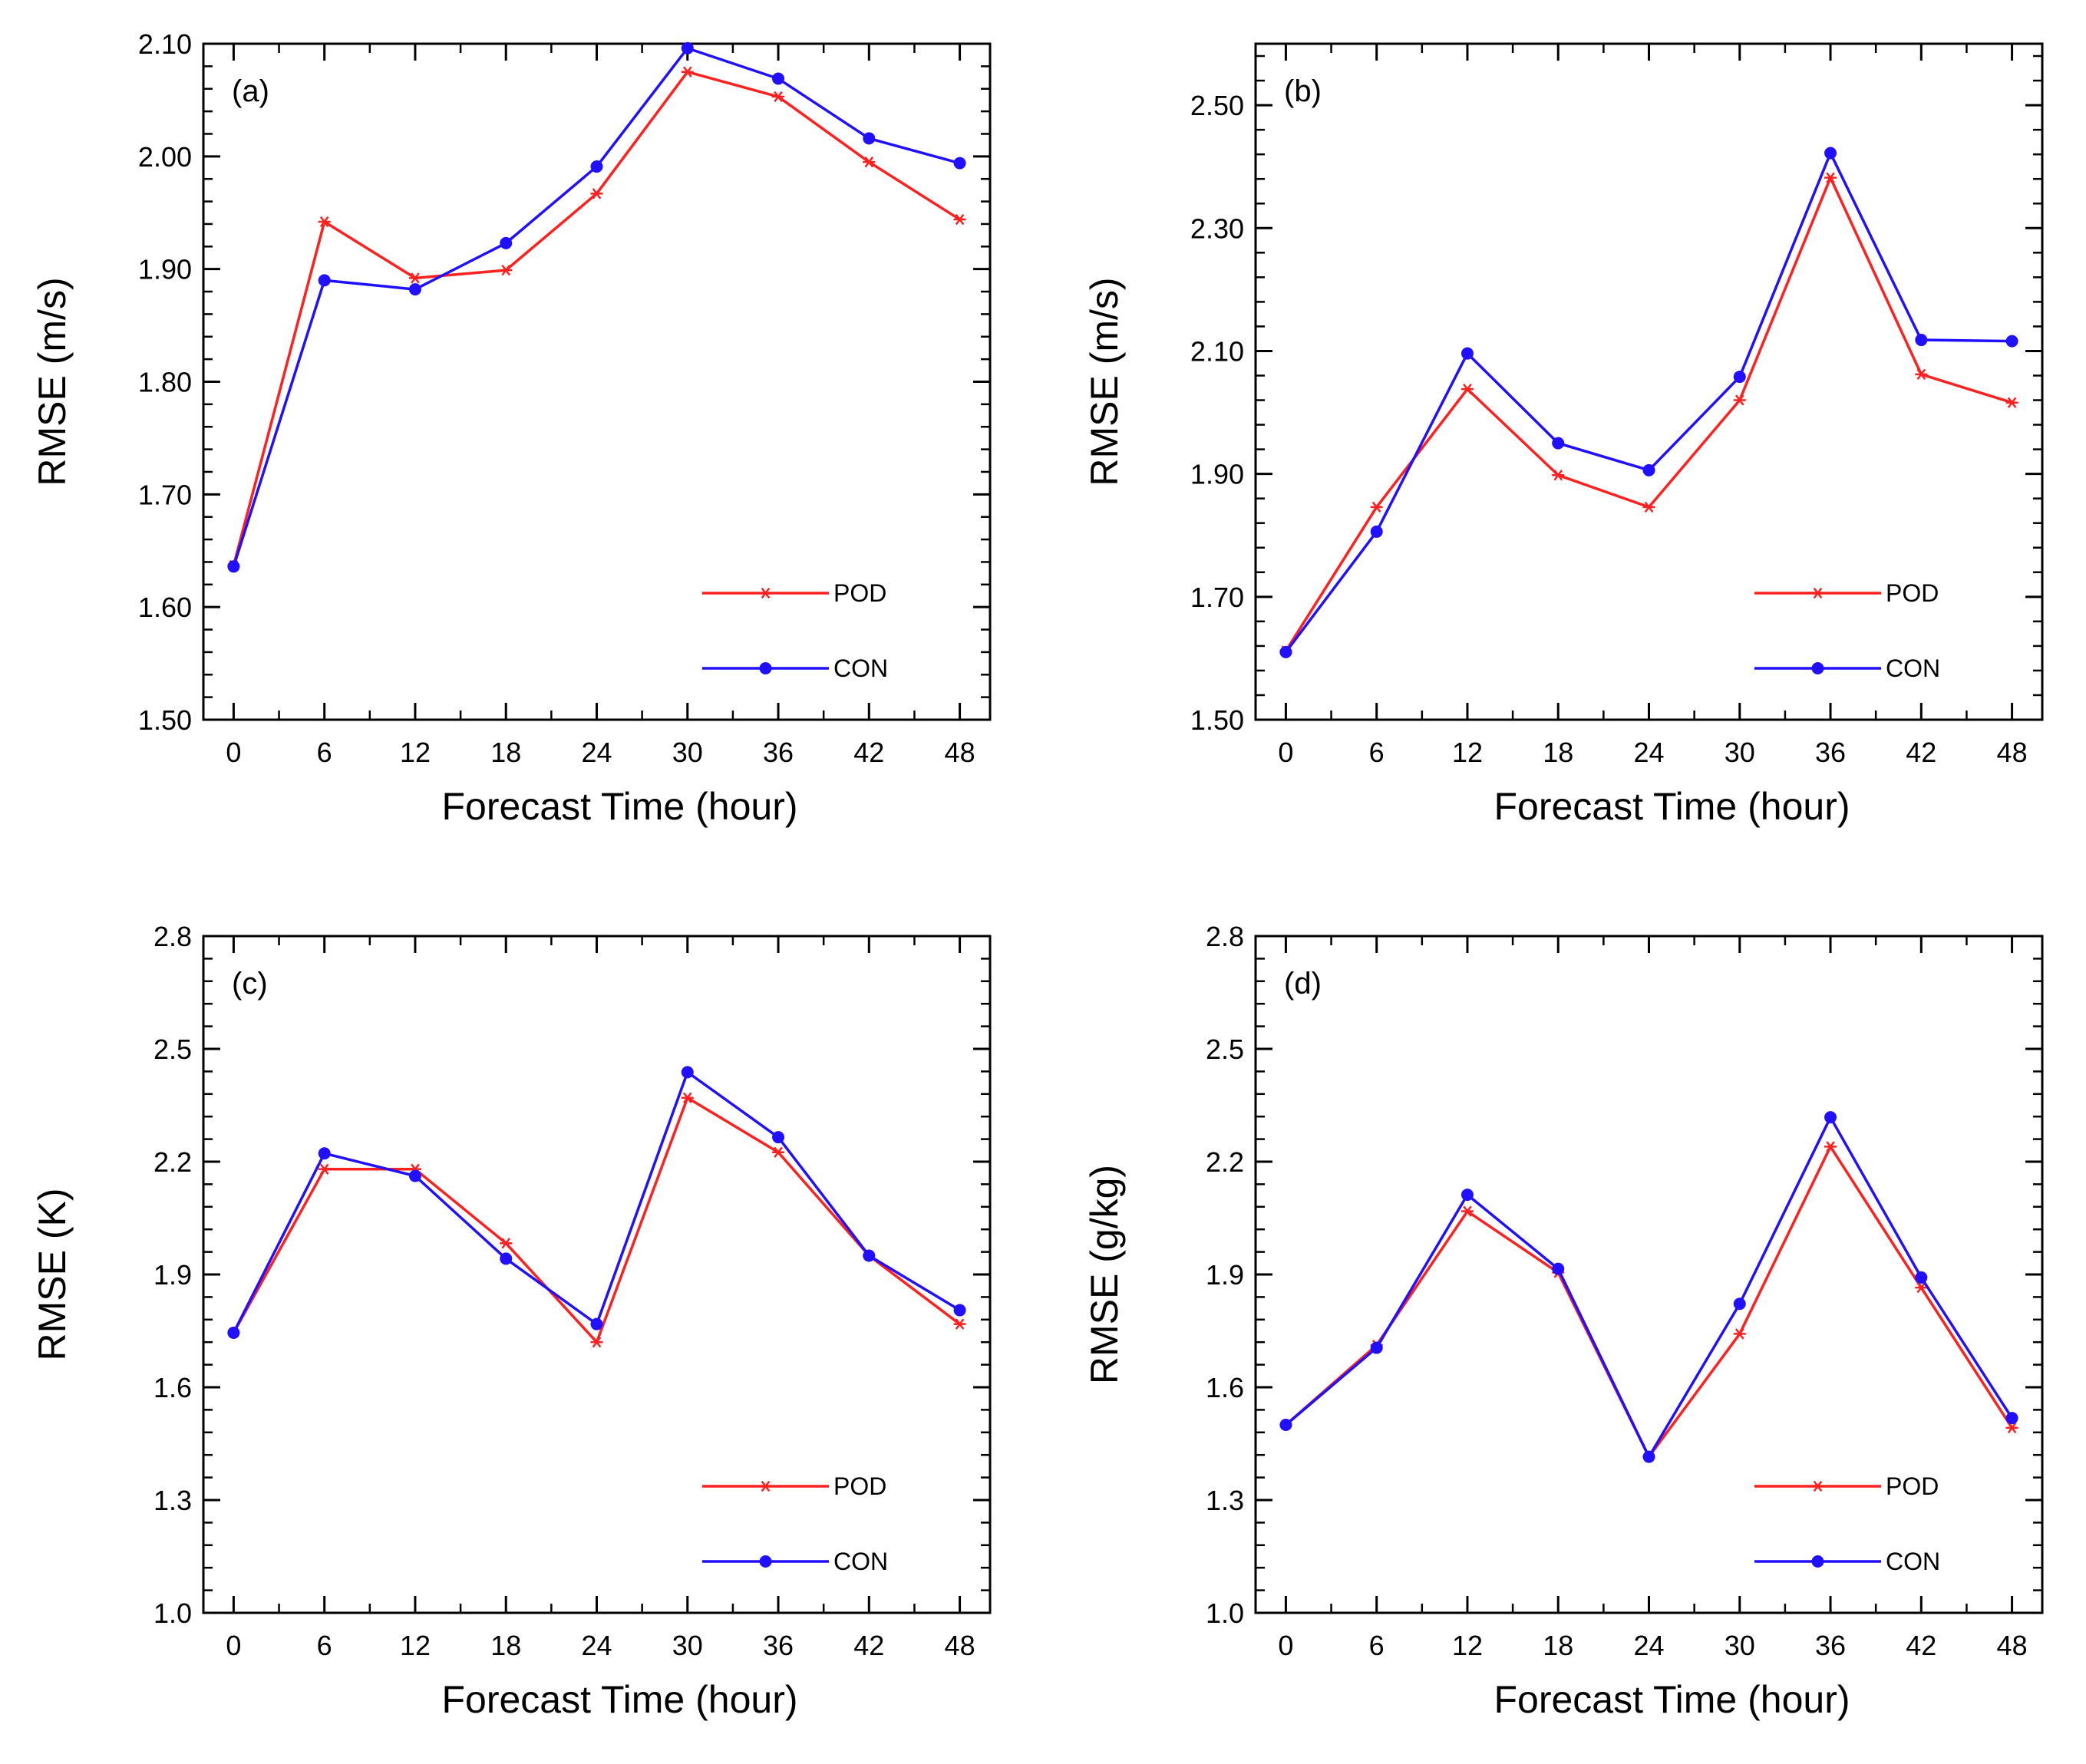 The width and height of the screenshot is (2086, 1764). Describe the element at coordinates (795, 668) in the screenshot. I see `legend-item-con: CON` at that location.